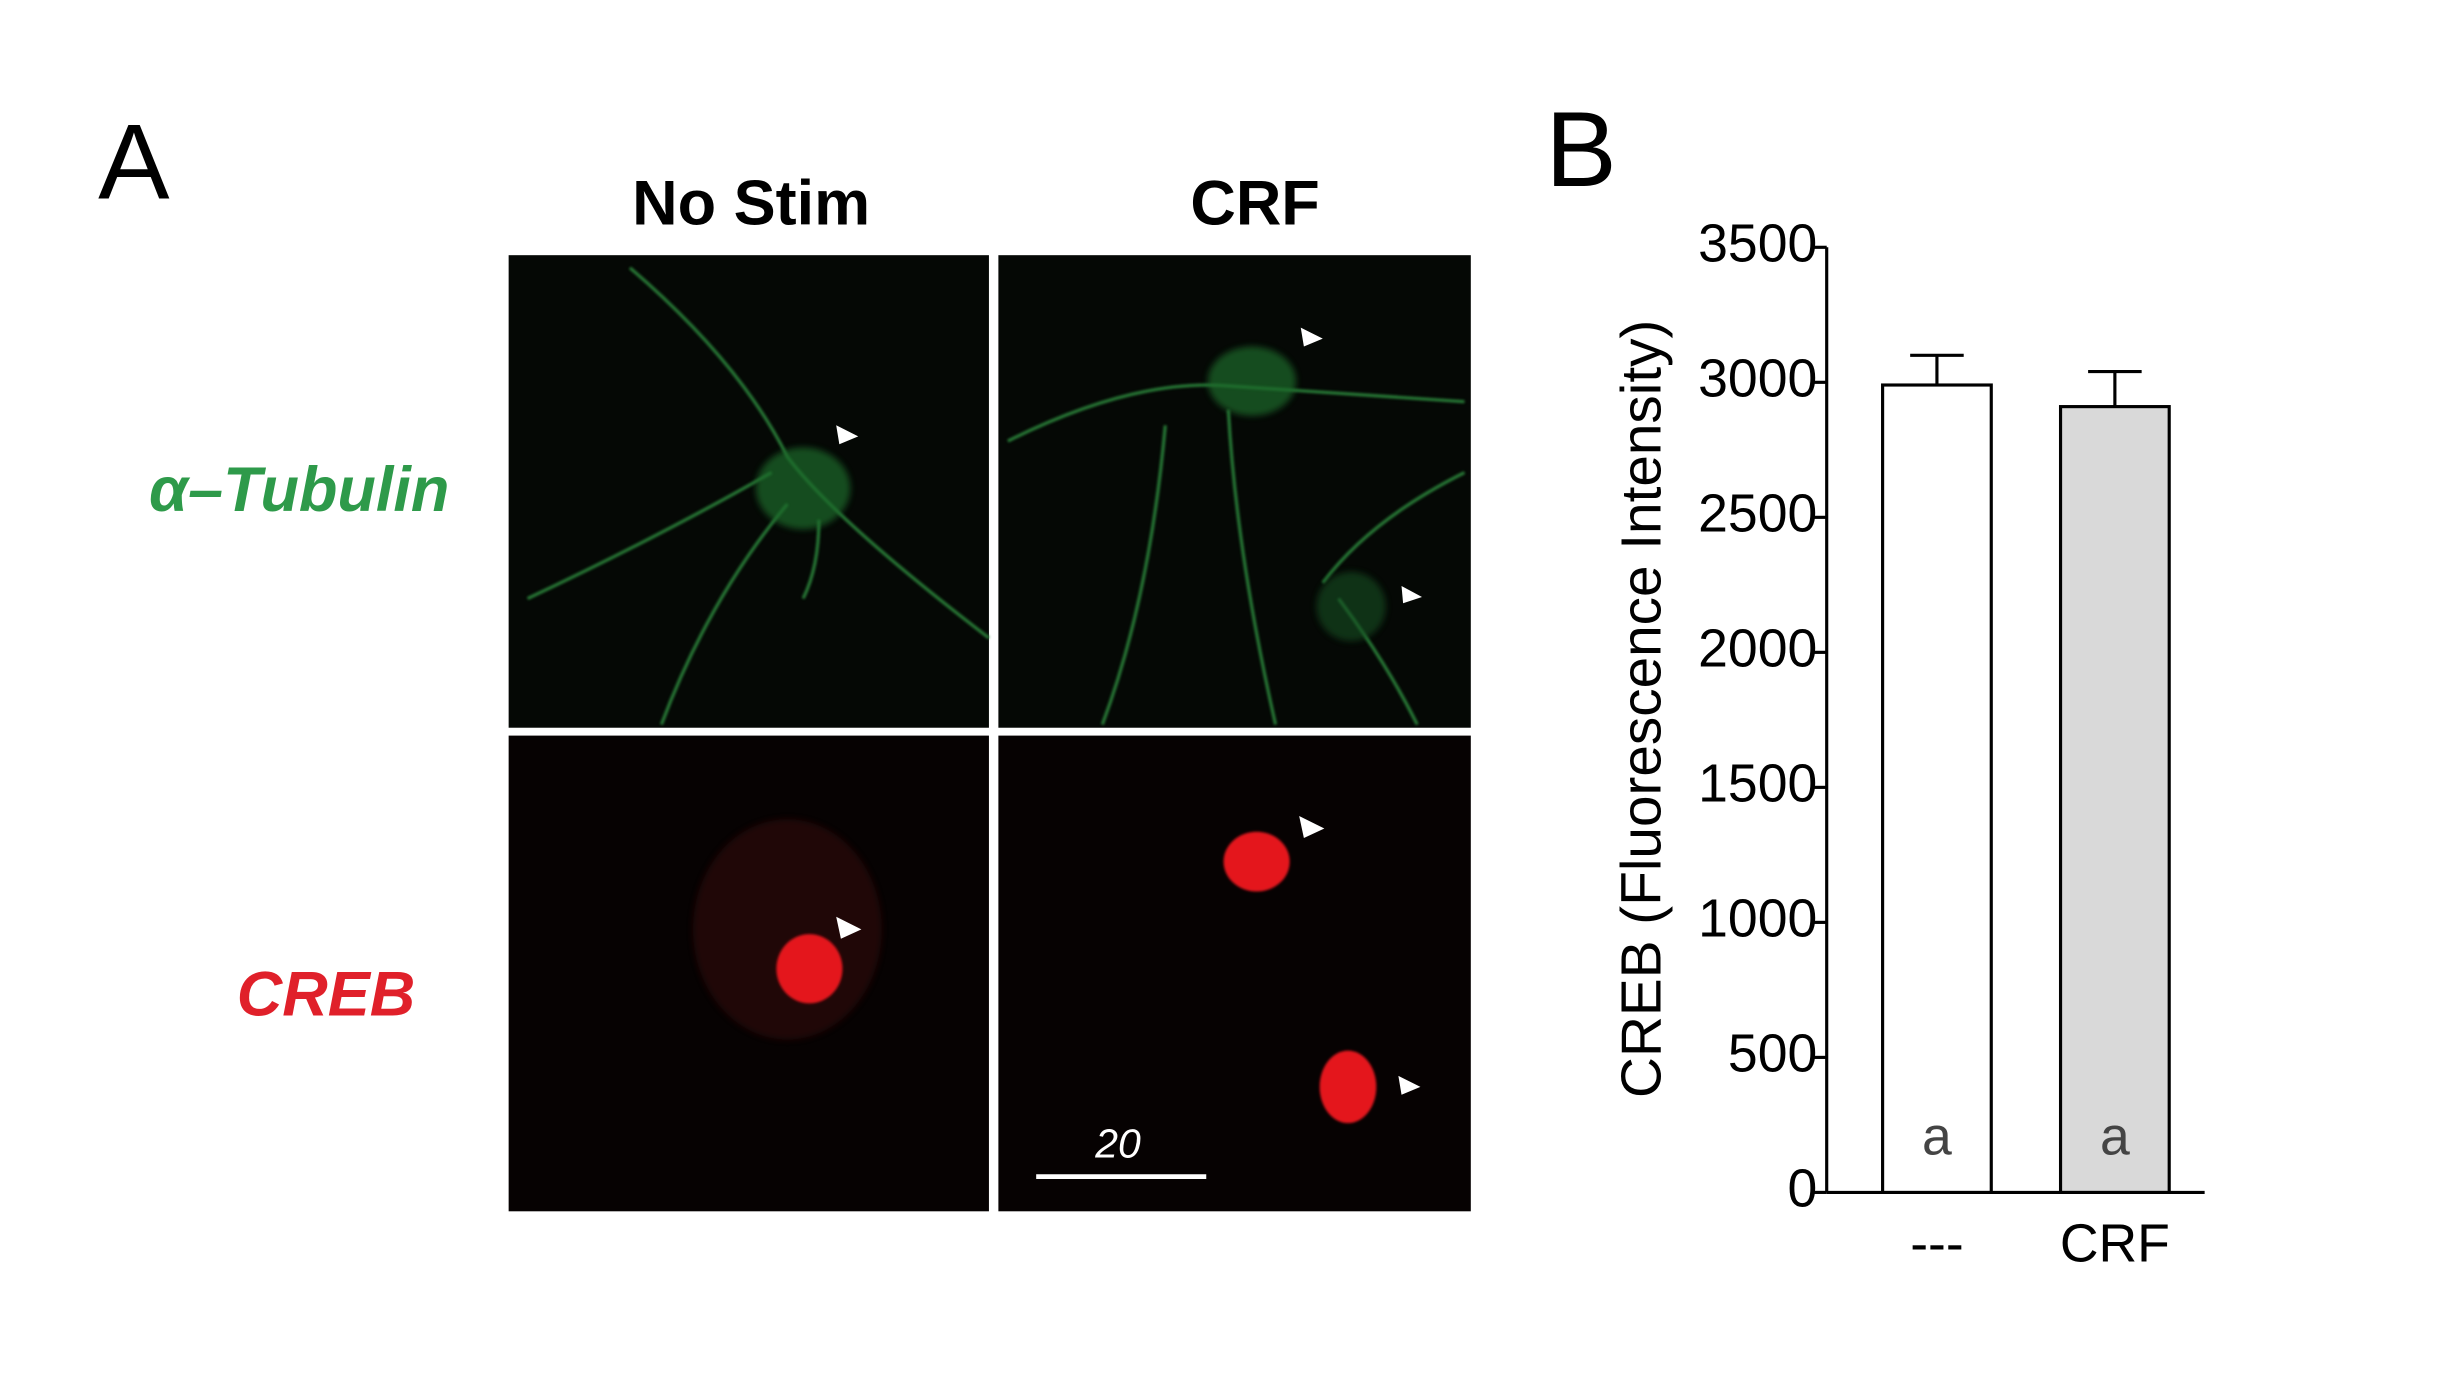 Image resolution: width=2444 pixels, height=1383 pixels. I want to click on panel-label: A, so click(134, 161).